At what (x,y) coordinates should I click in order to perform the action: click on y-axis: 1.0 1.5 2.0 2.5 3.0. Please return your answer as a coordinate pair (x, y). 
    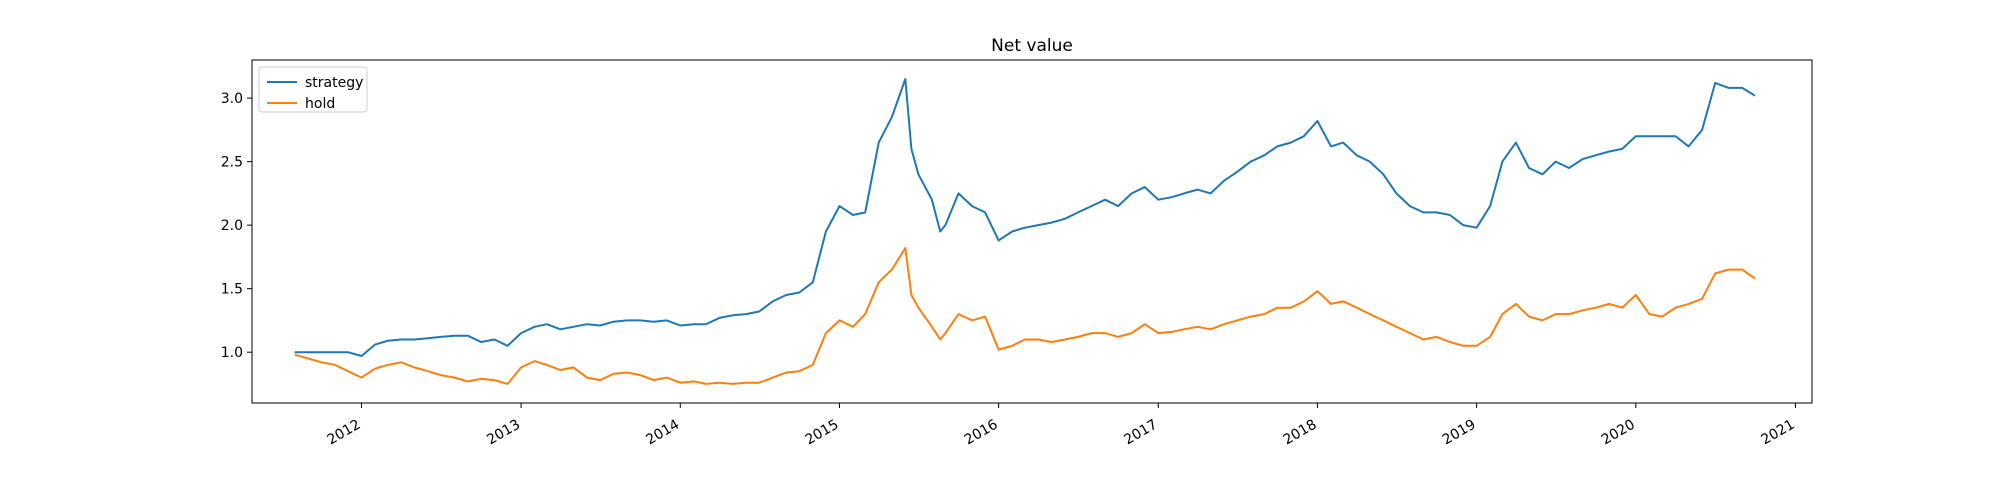
    Looking at the image, I should click on (236, 226).